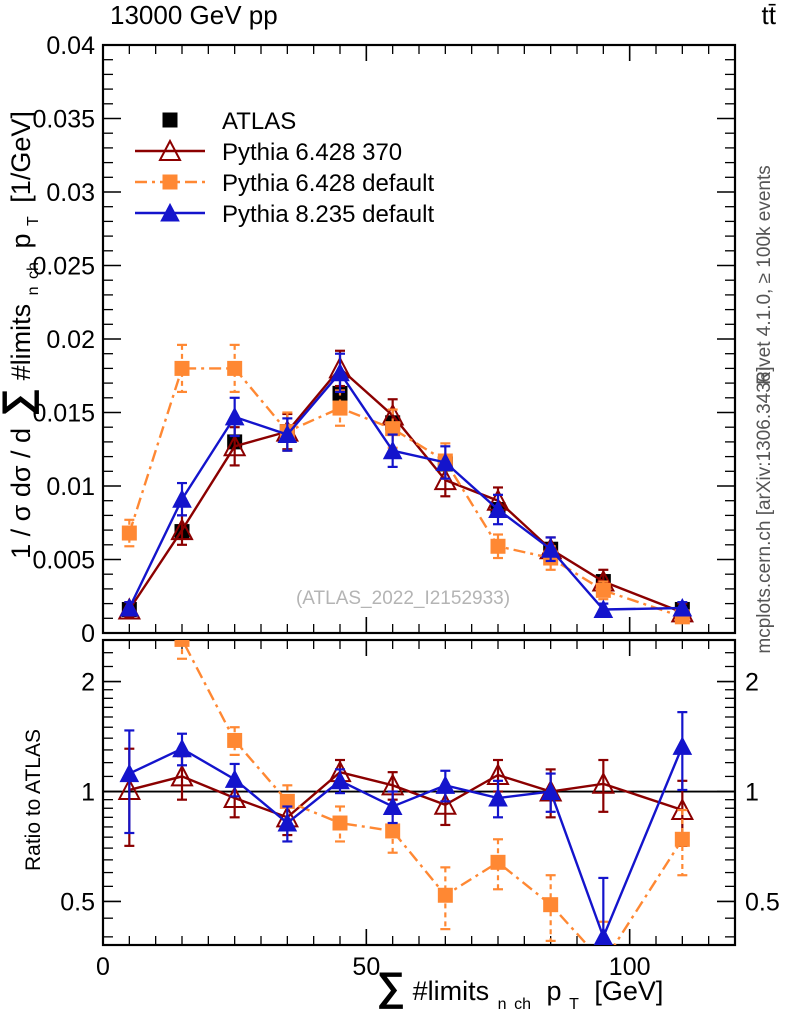  What do you see at coordinates (764, 275) in the screenshot?
I see `side-label-rivet: Rivet 4.1.0, ≥ 100k events` at bounding box center [764, 275].